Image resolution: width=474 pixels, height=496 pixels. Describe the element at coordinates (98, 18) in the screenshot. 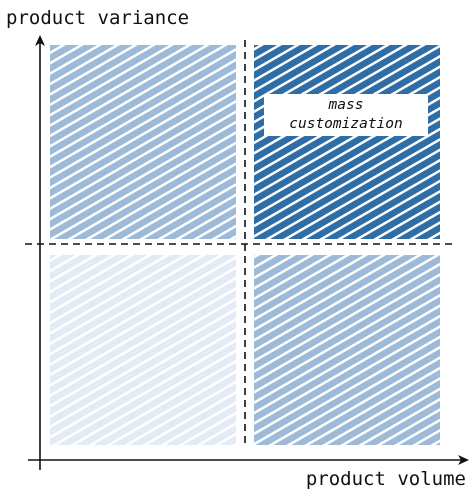

I see `y-axis-label: product variance` at that location.